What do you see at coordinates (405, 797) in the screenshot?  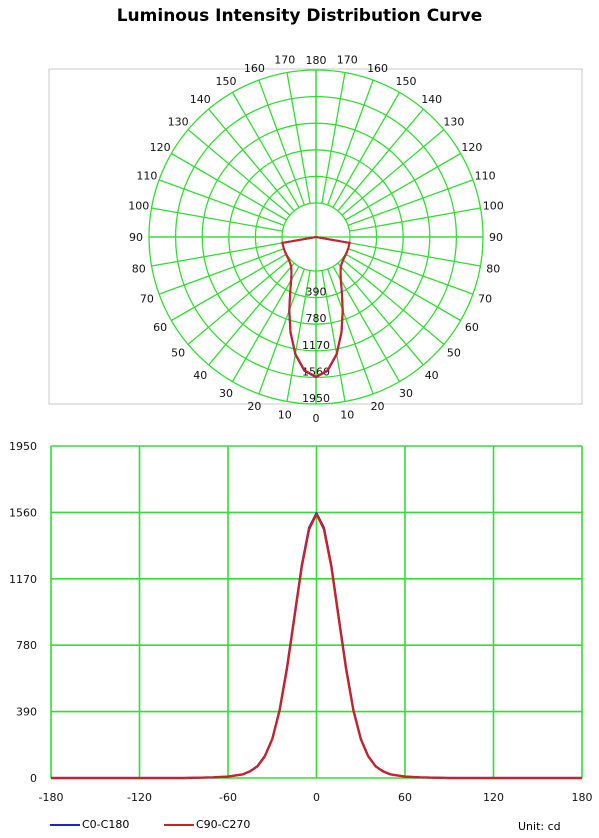 I see `x-tick-label: 60` at bounding box center [405, 797].